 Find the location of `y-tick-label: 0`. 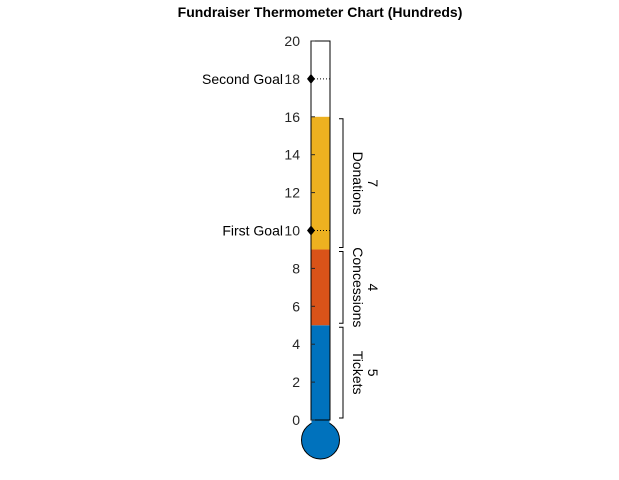

y-tick-label: 0 is located at coordinates (296, 420).